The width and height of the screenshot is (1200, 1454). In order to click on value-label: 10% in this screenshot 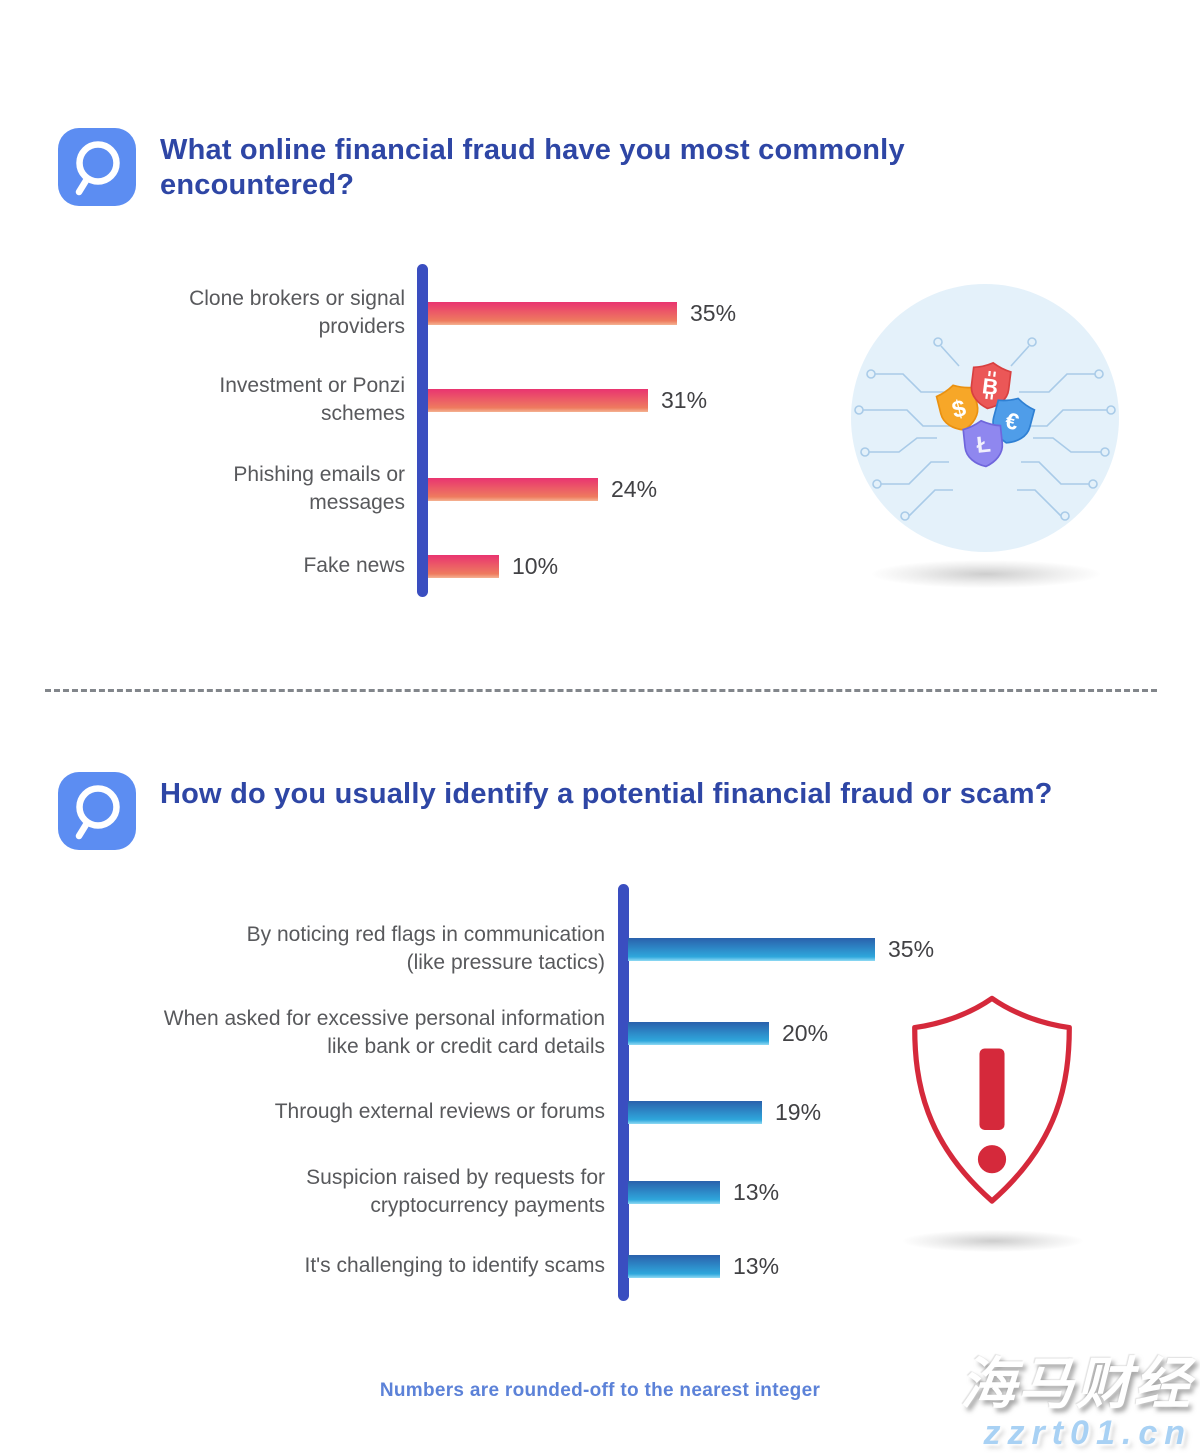, I will do `click(535, 565)`.